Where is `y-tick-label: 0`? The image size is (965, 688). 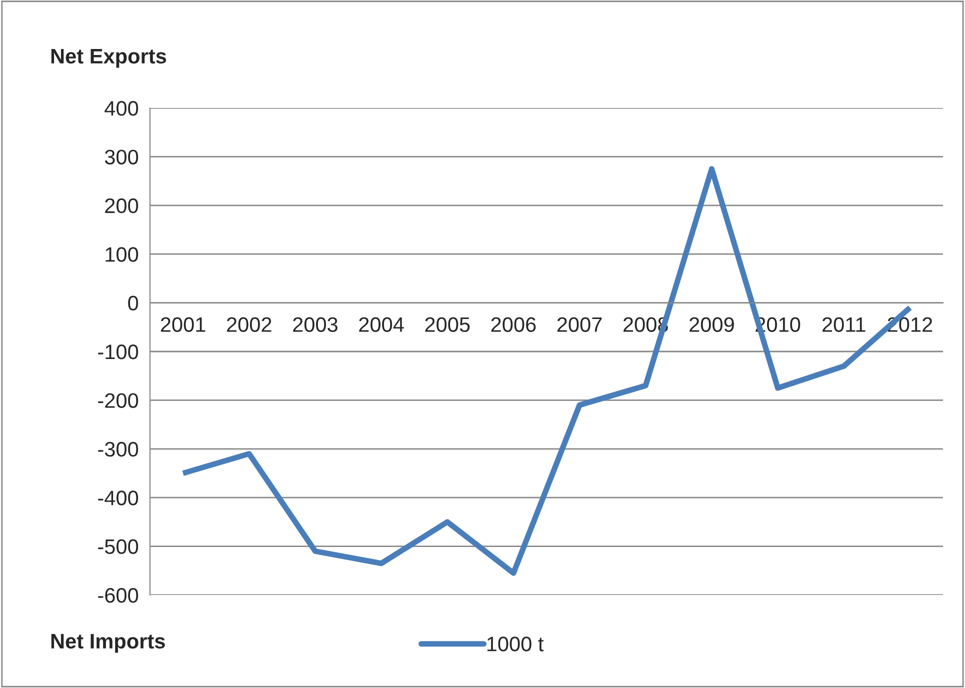 y-tick-label: 0 is located at coordinates (133, 303).